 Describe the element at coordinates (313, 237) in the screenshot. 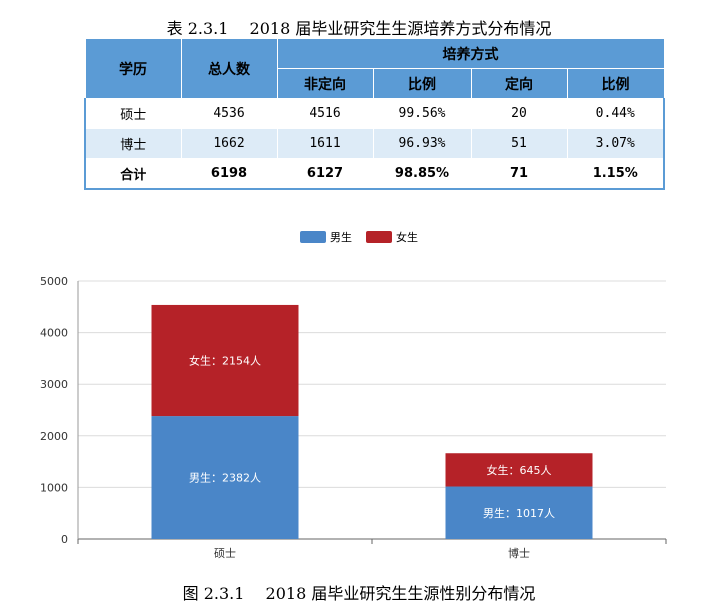

I see `legend-swatch-male` at that location.